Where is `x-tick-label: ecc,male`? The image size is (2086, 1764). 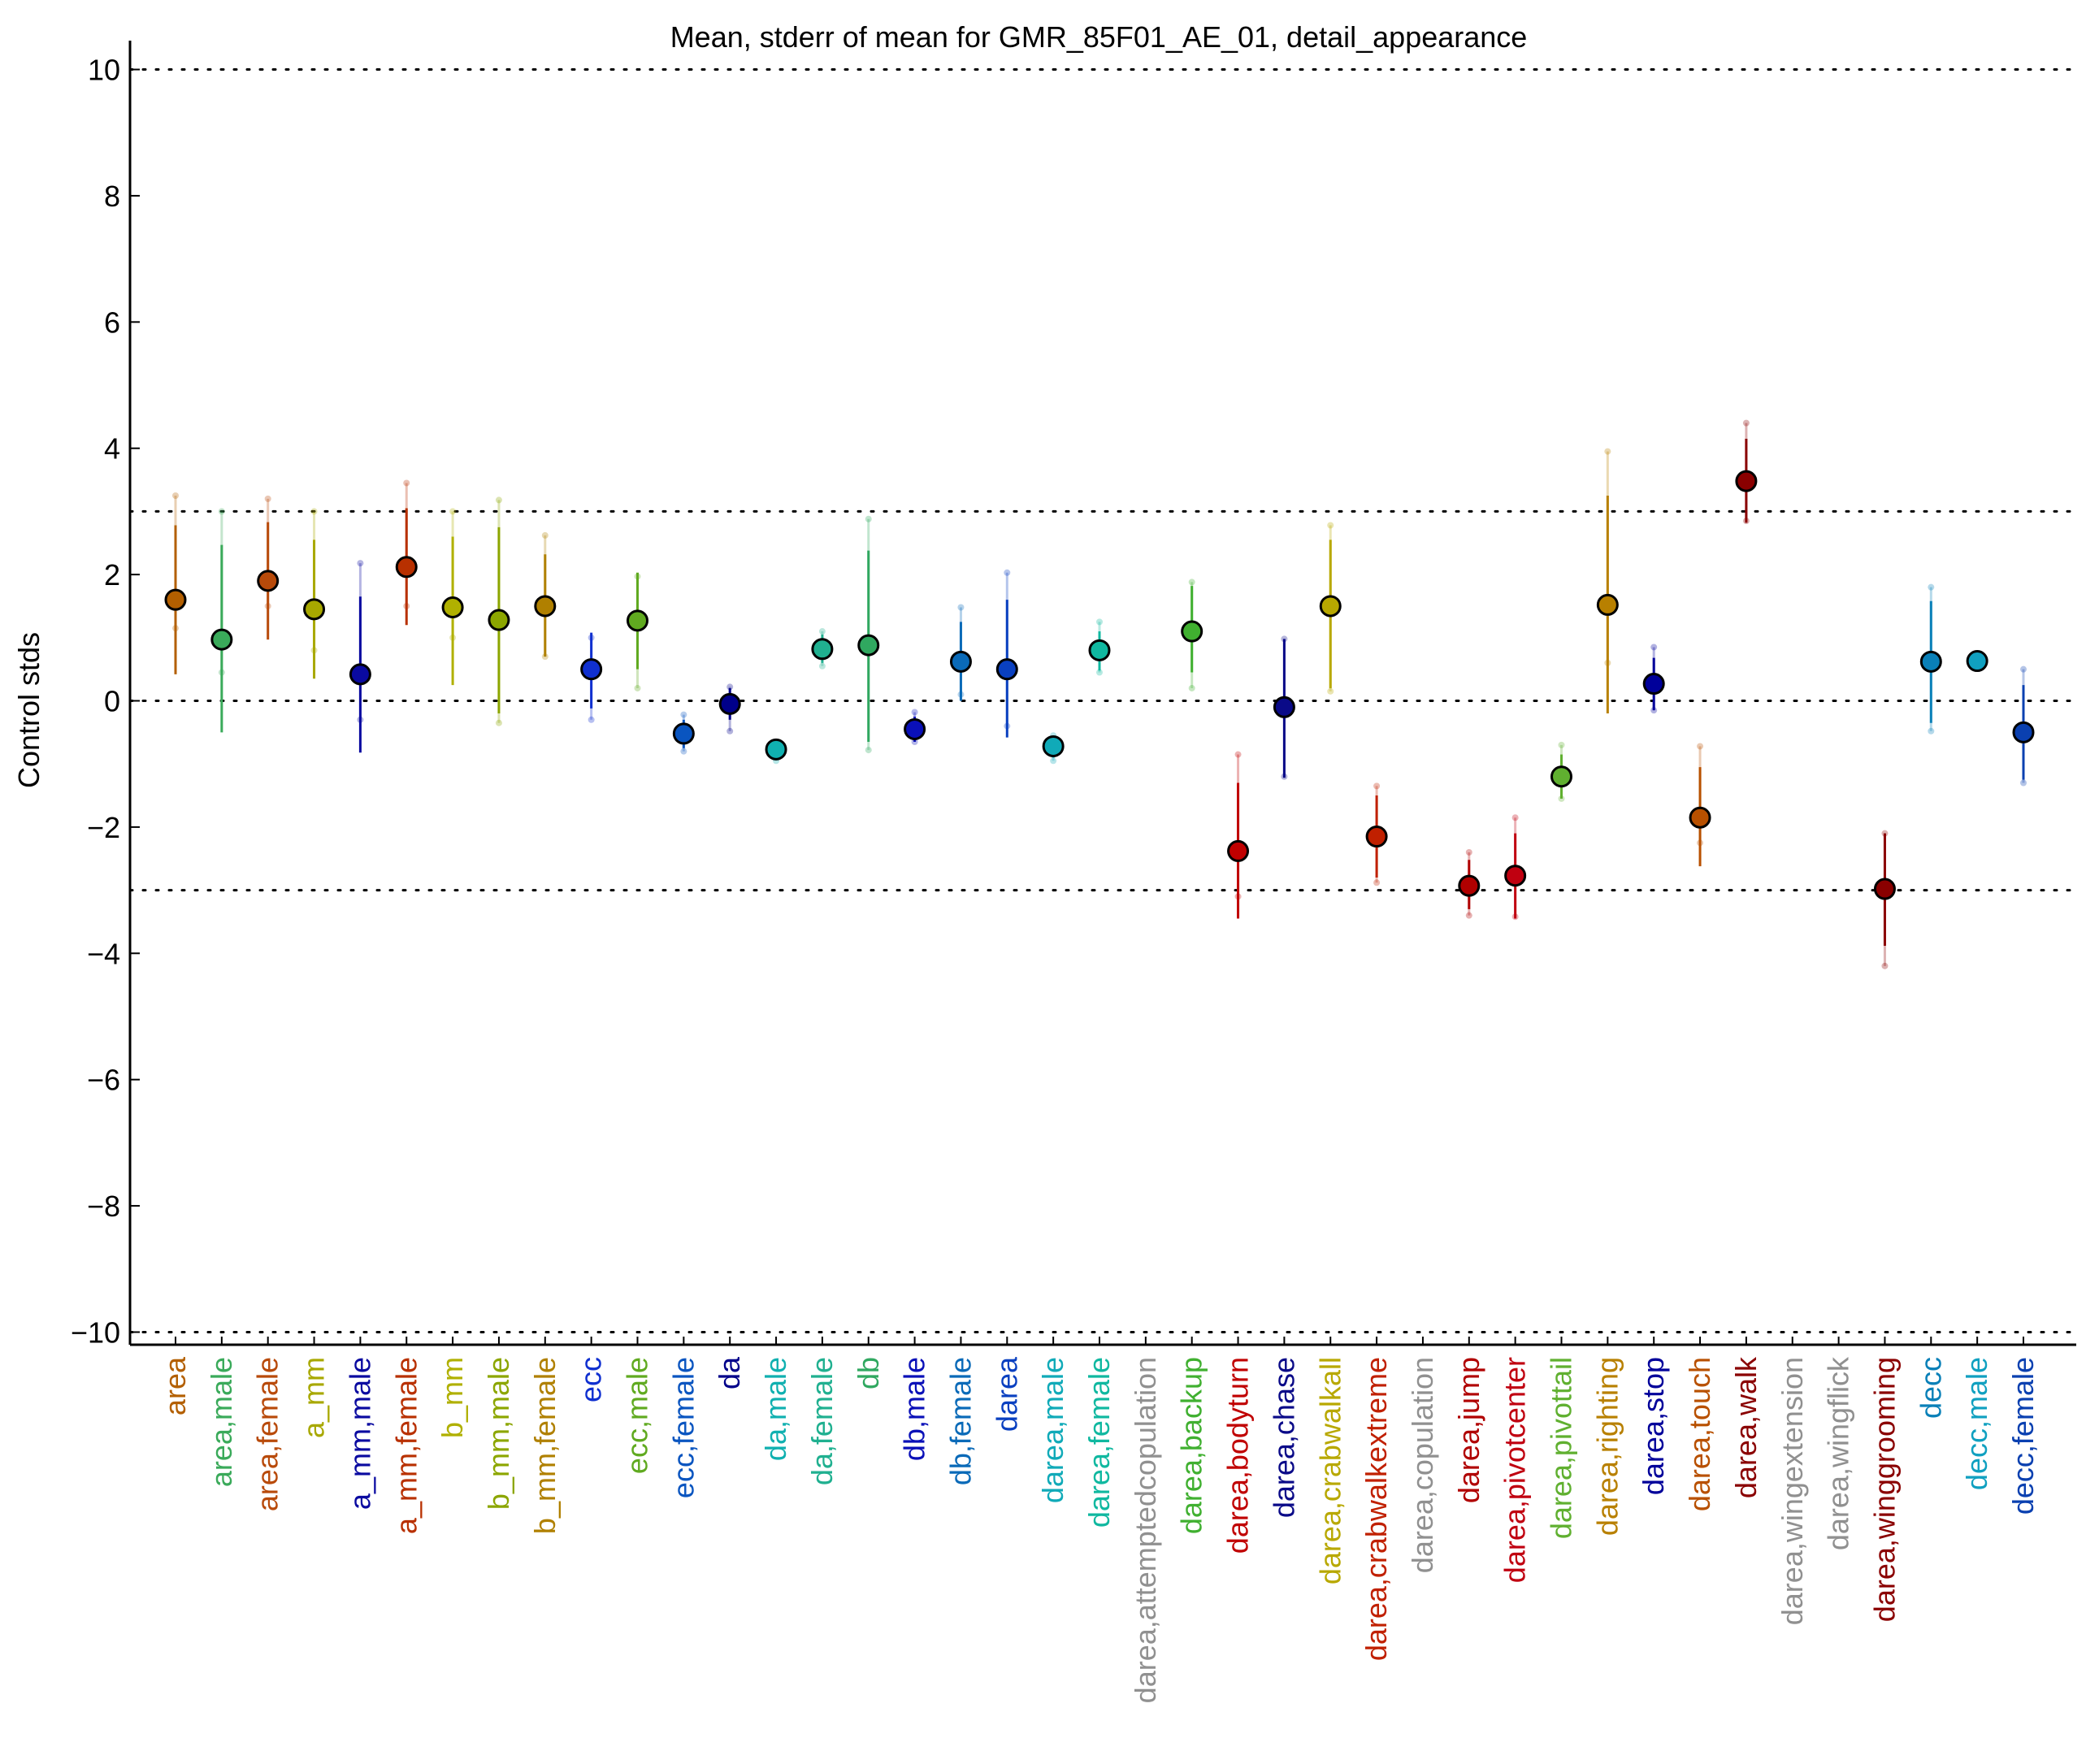 x-tick-label: ecc,male is located at coordinates (637, 1415).